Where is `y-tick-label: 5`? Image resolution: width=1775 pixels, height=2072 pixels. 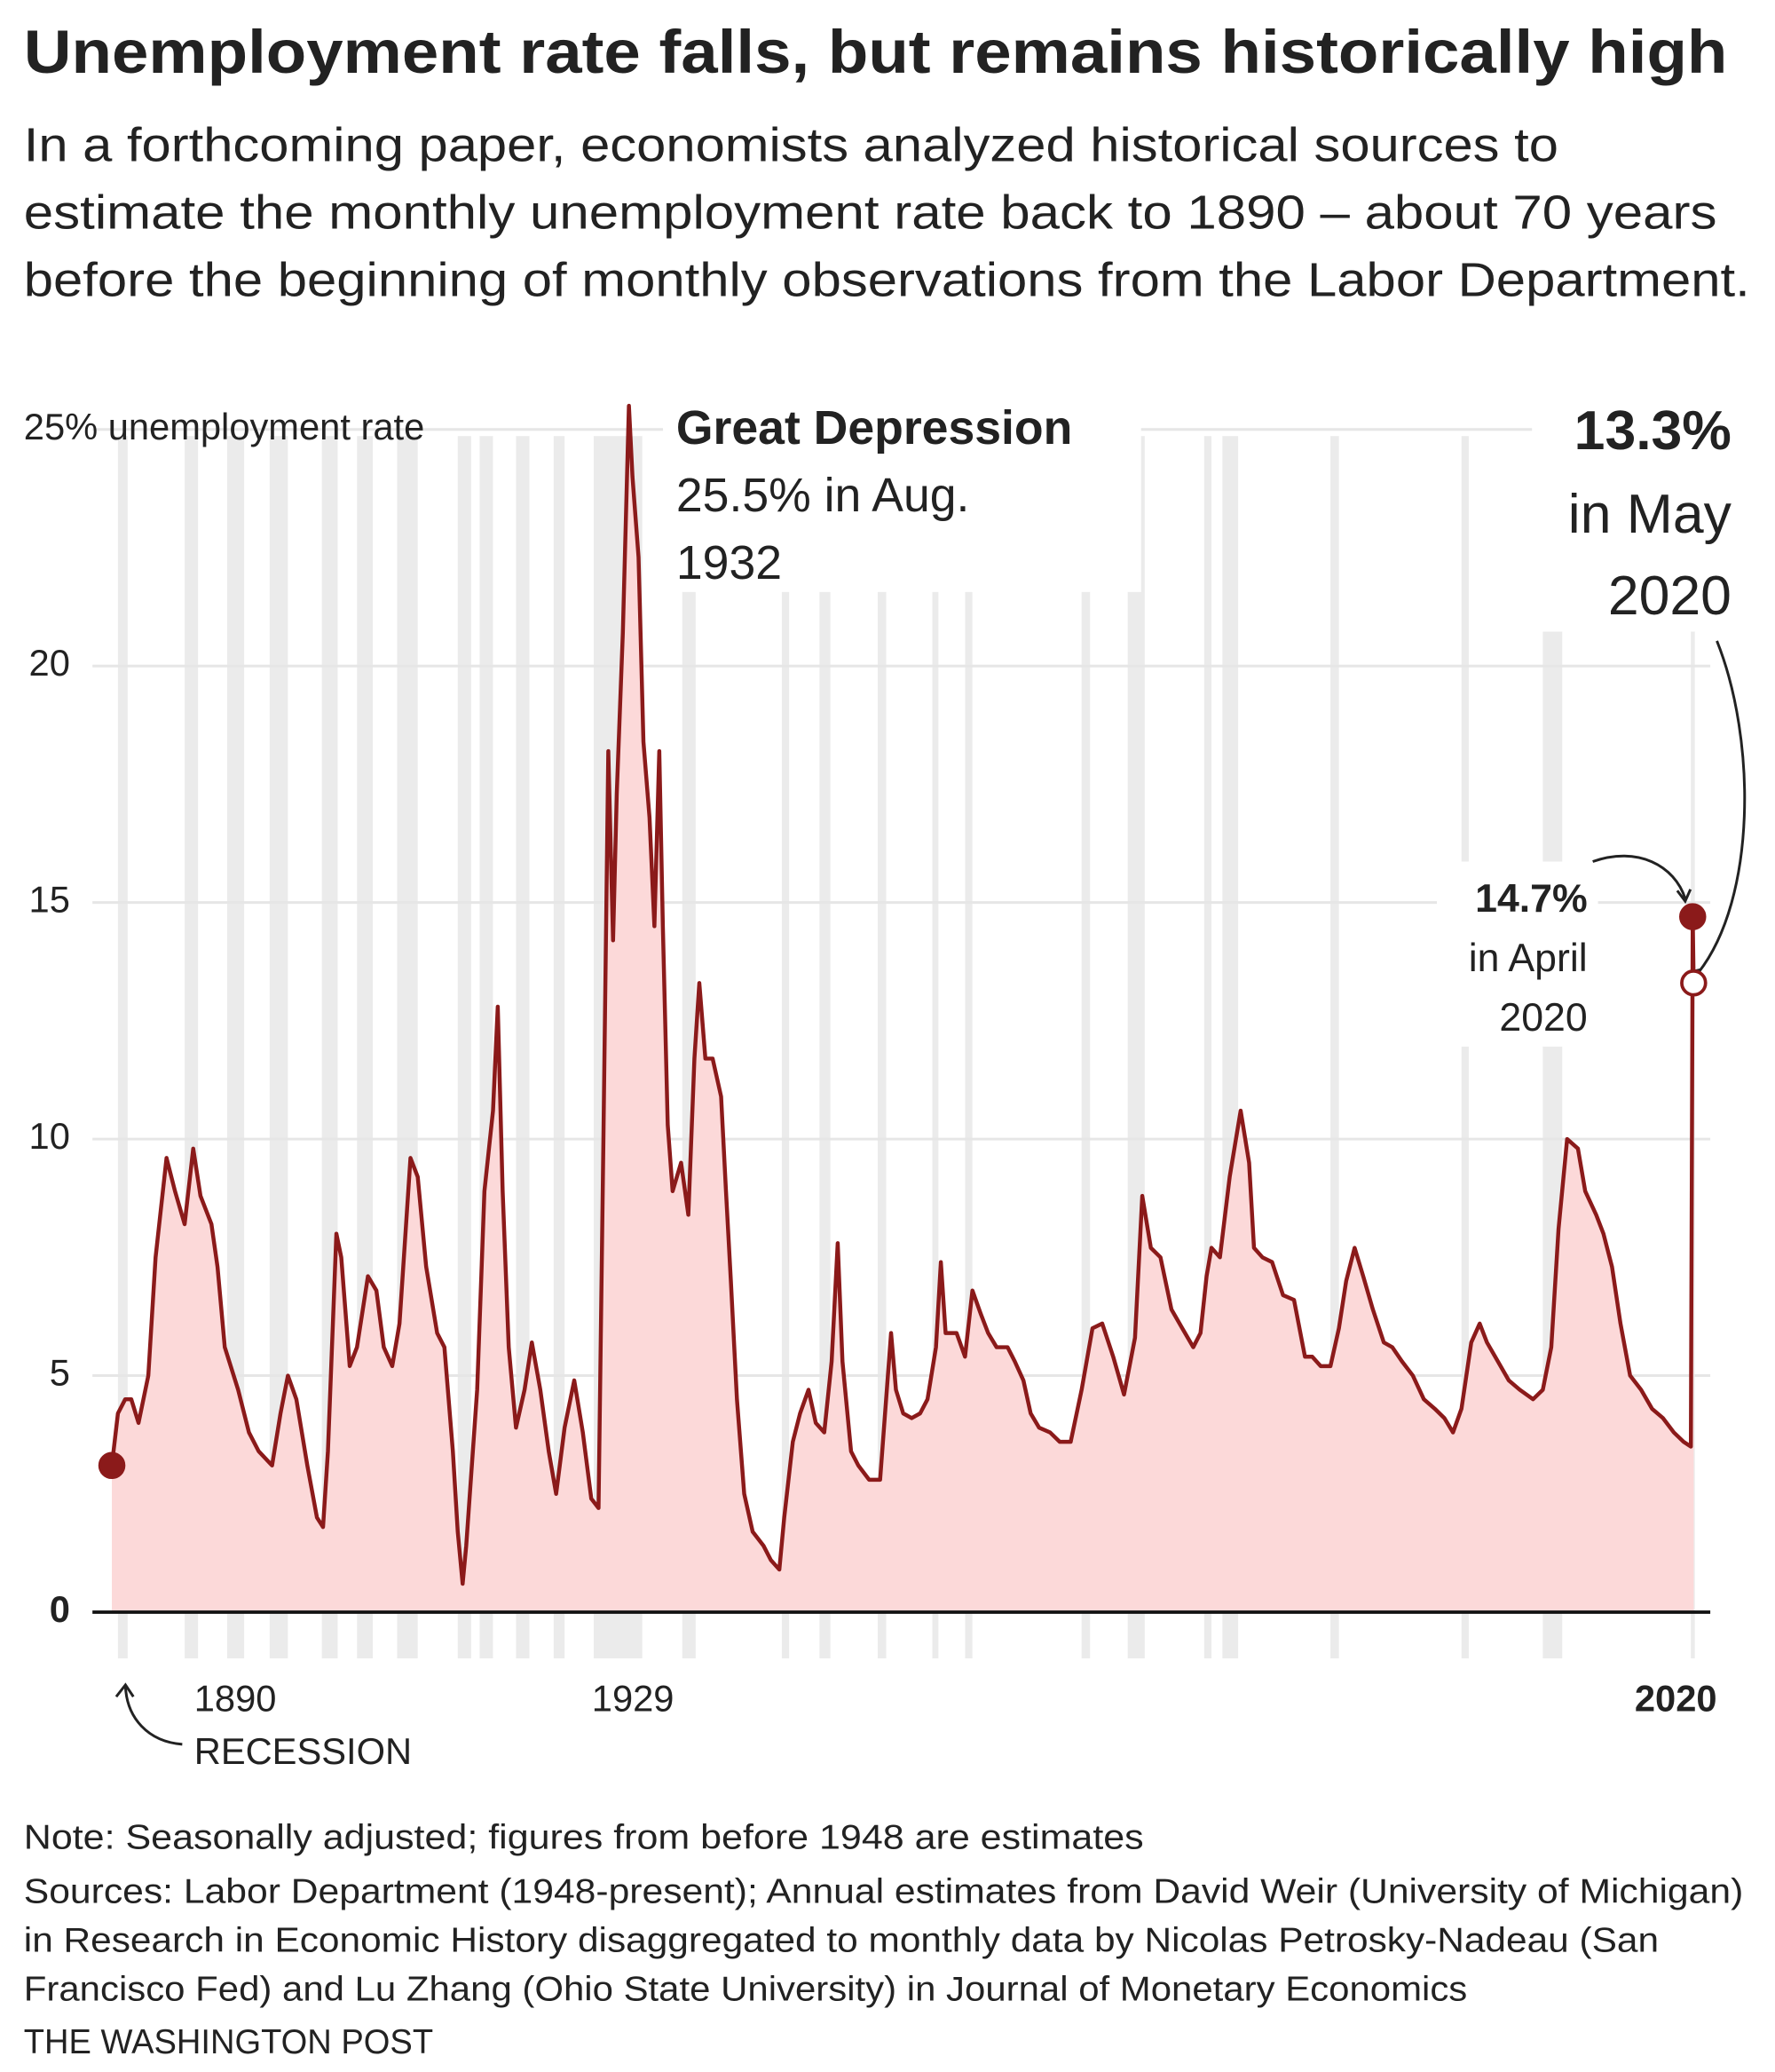
y-tick-label: 5 is located at coordinates (60, 1373).